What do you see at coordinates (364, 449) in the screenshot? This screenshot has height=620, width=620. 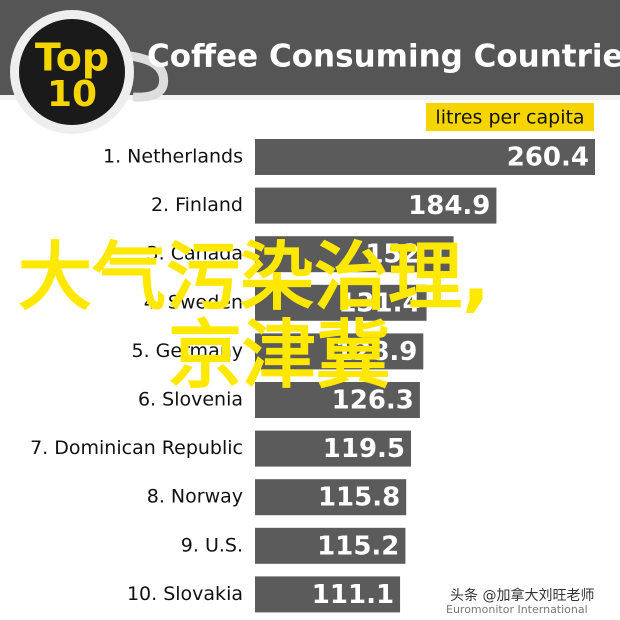 I see `value-label: 119.5` at bounding box center [364, 449].